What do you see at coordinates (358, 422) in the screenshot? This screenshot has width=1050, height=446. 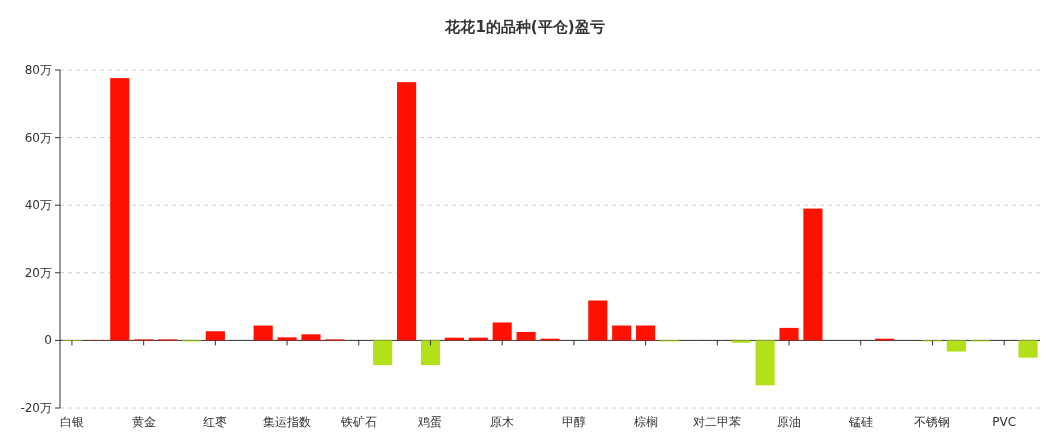 I see `x-tick-label: 铁矿石` at bounding box center [358, 422].